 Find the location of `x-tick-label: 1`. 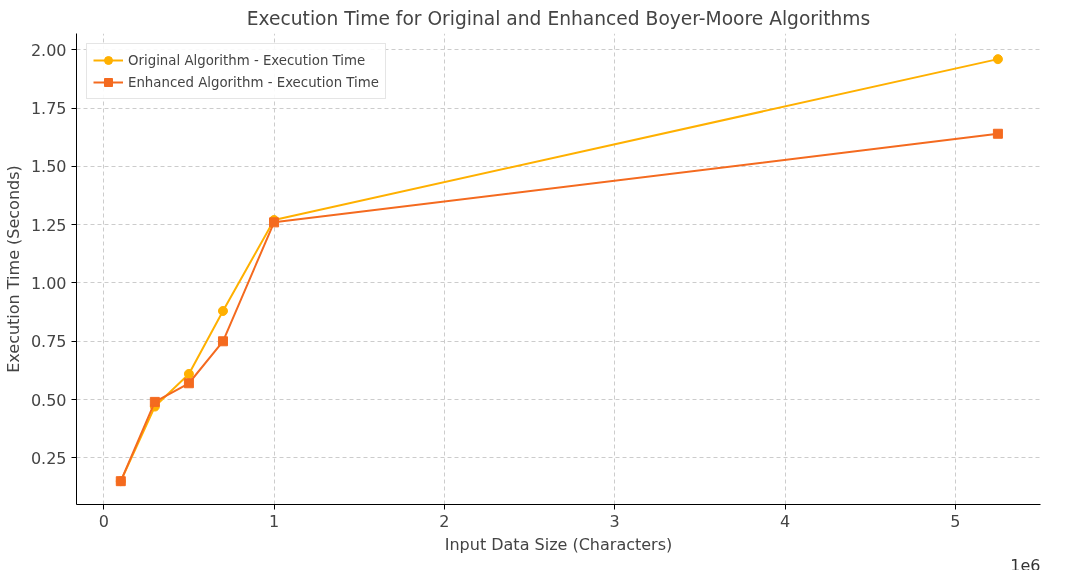

x-tick-label: 1 is located at coordinates (274, 521).